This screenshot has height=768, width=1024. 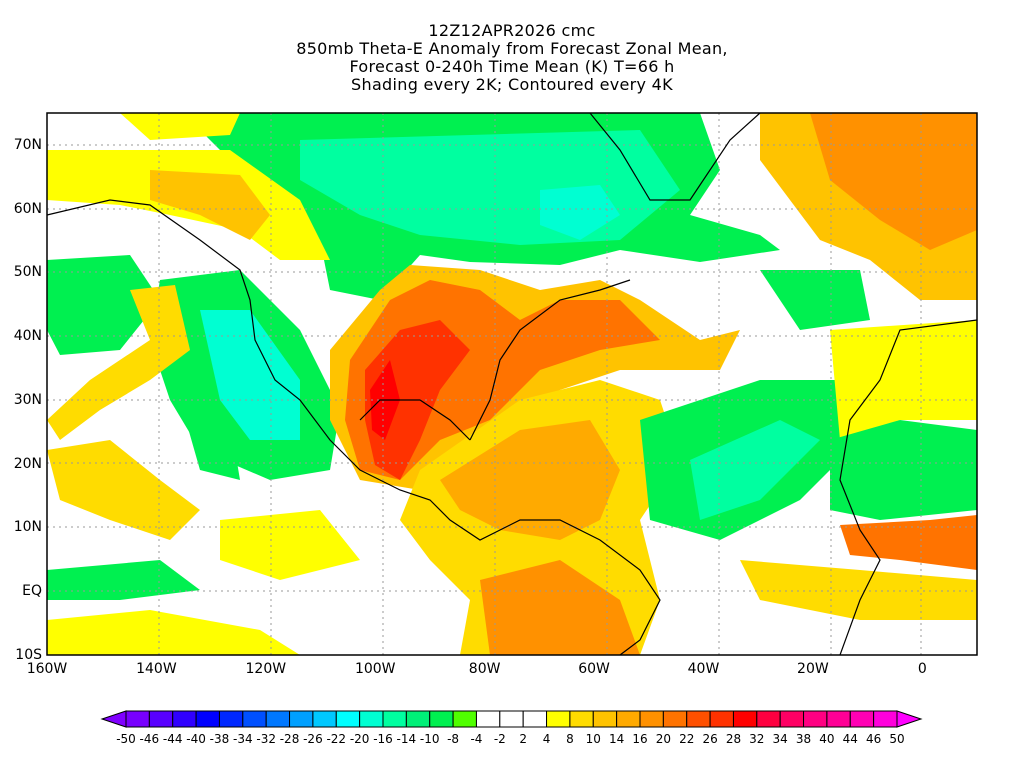 I want to click on anomaly-region-west-coast-core, so click(x=250, y=375).